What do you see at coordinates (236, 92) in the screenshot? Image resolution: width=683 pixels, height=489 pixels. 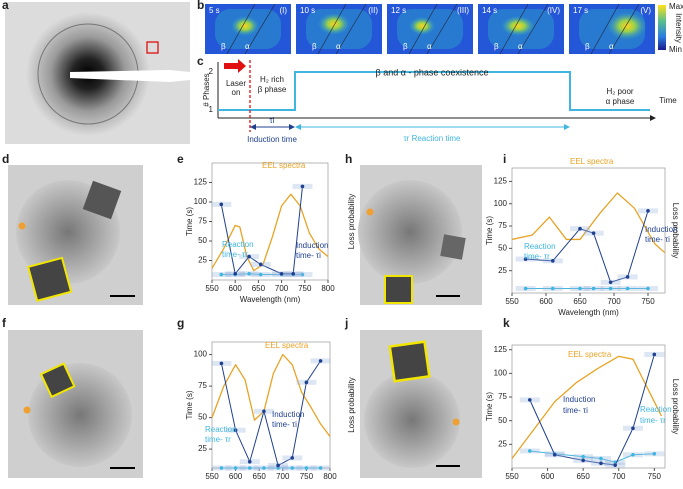 I see `laser-label: on` at bounding box center [236, 92].